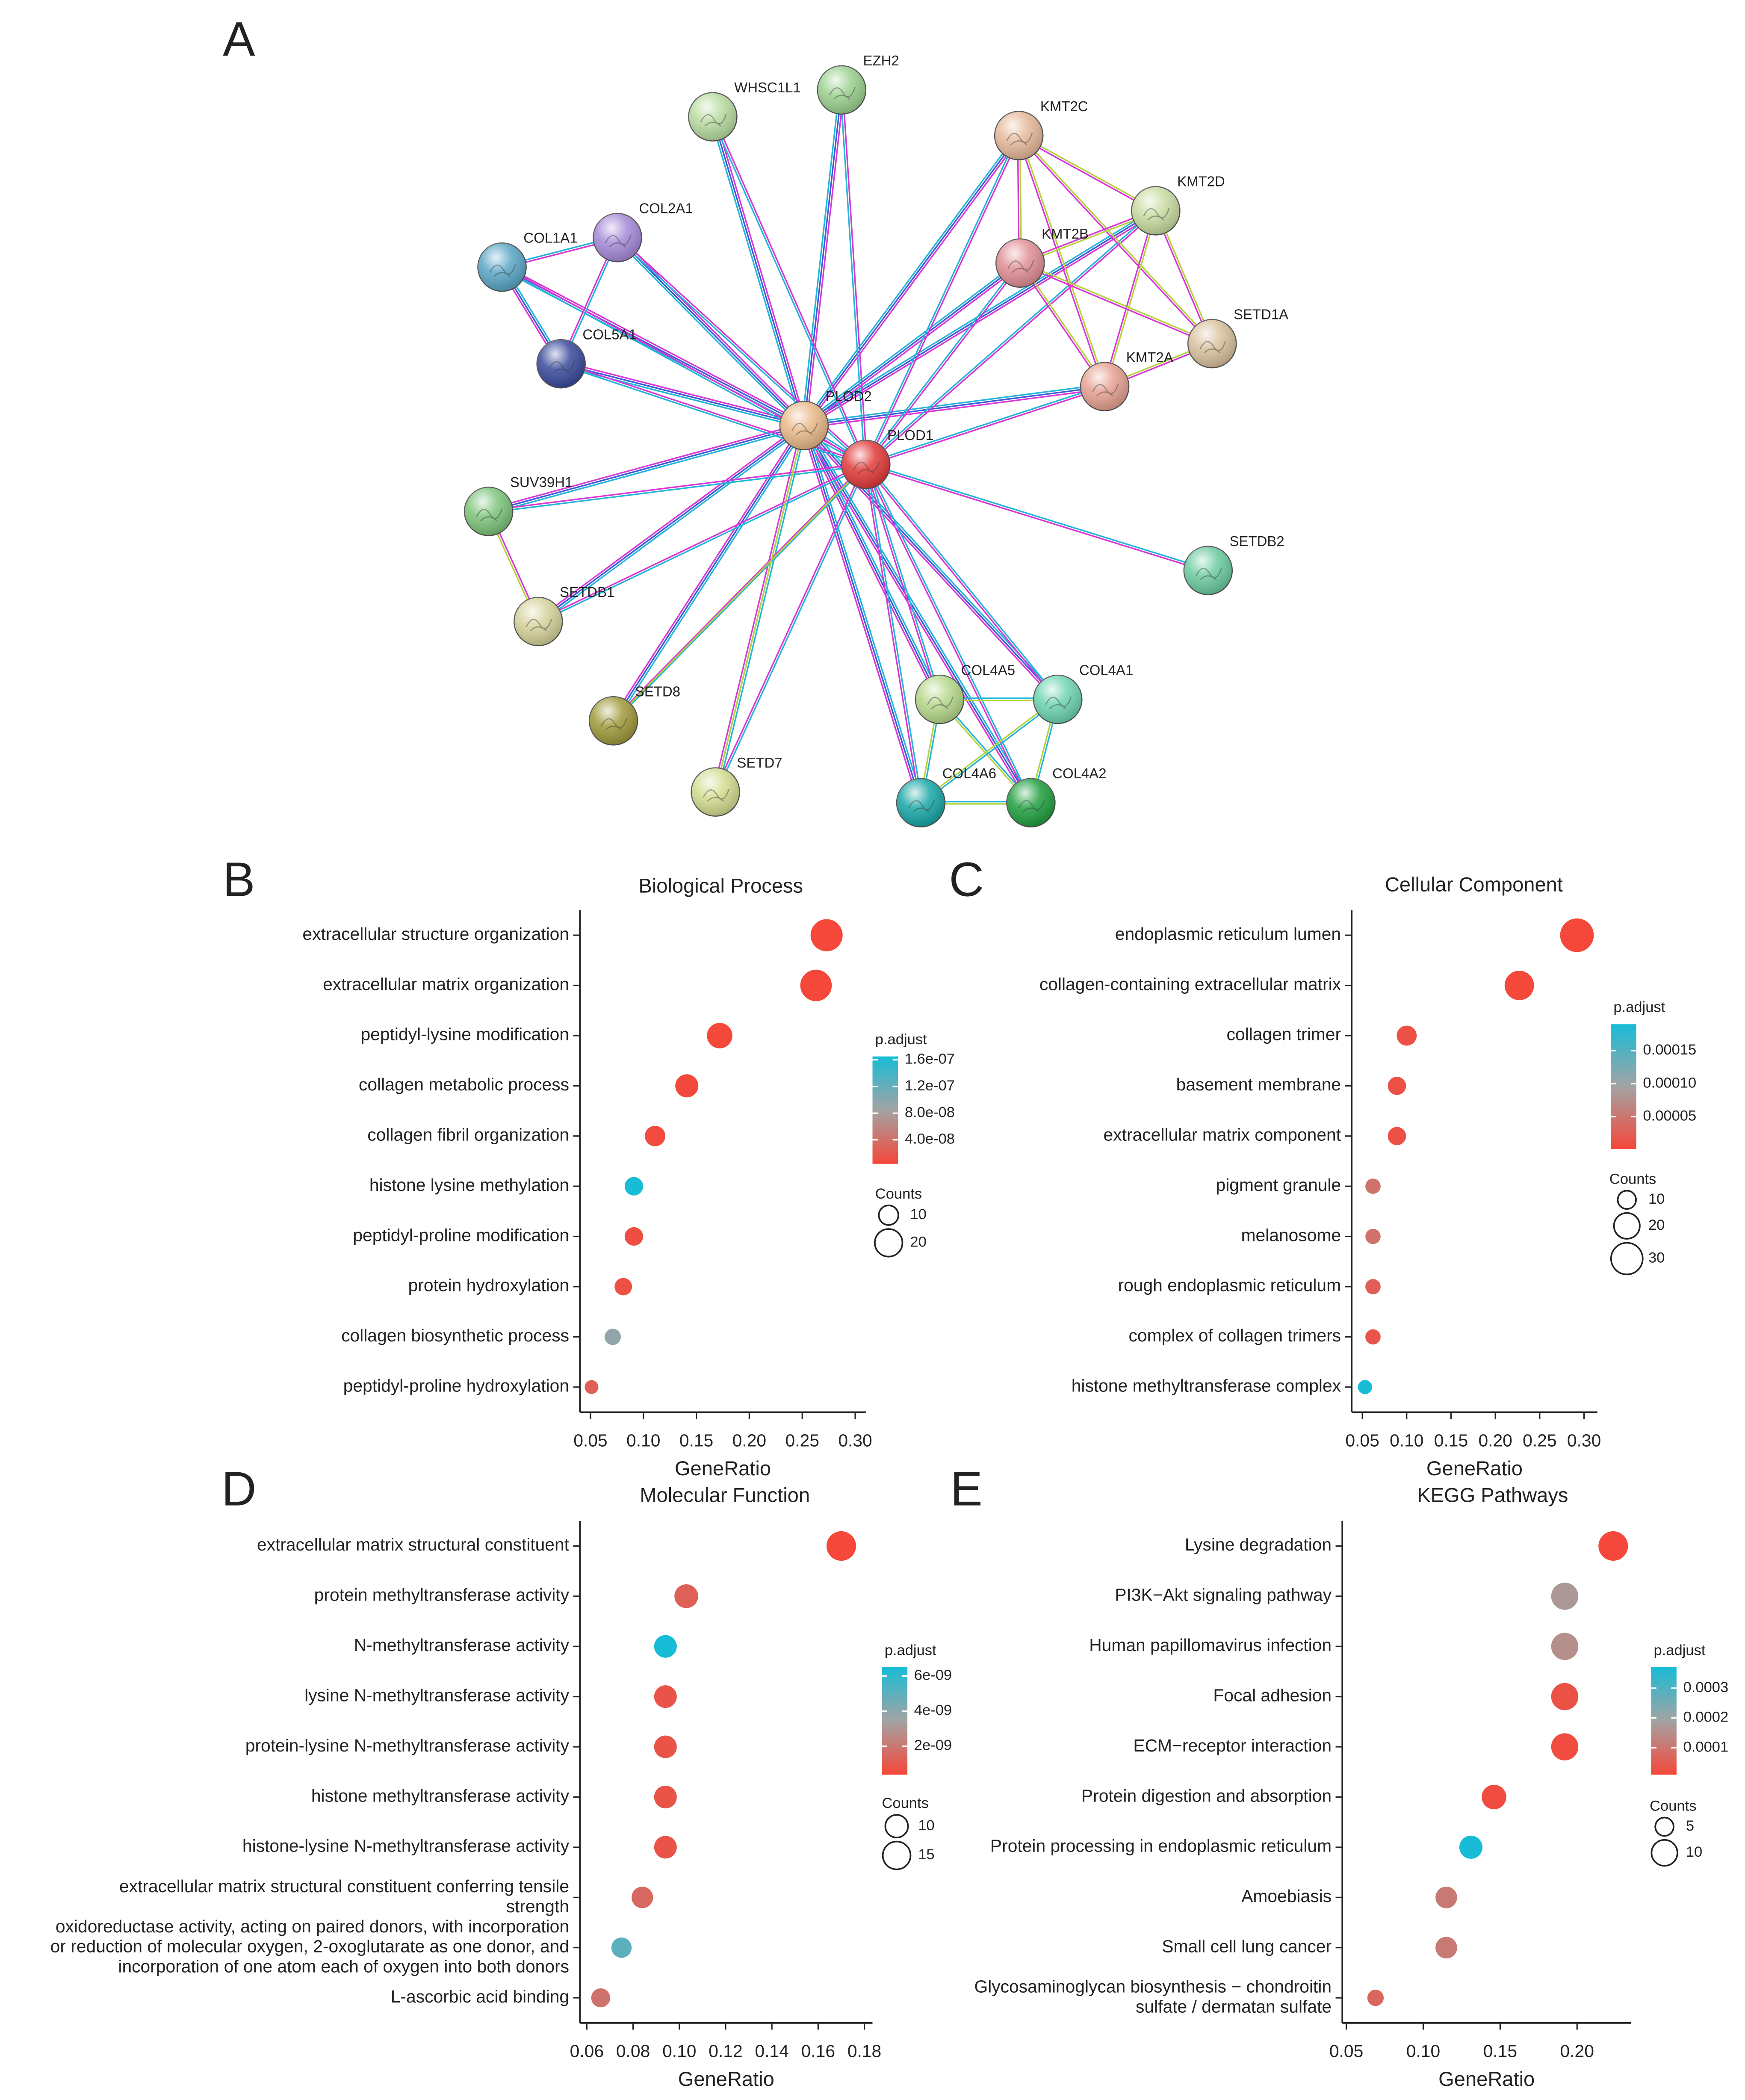 The width and height of the screenshot is (1745, 2100). I want to click on chart-title: KEGG Pathways, so click(1492, 1495).